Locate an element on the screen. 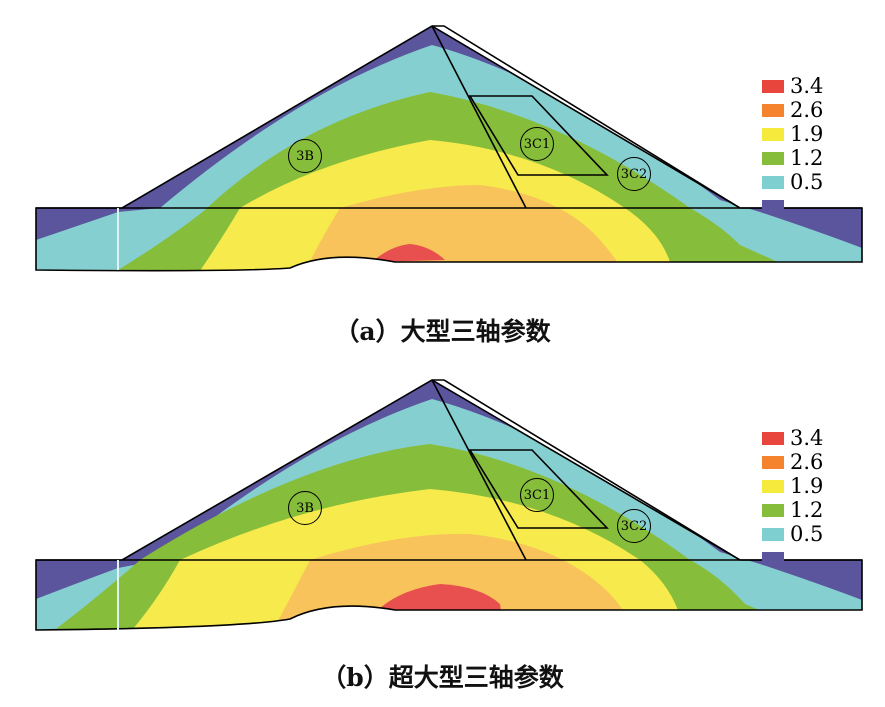  caption-b: （b）超大型三轴参数 is located at coordinates (442, 677).